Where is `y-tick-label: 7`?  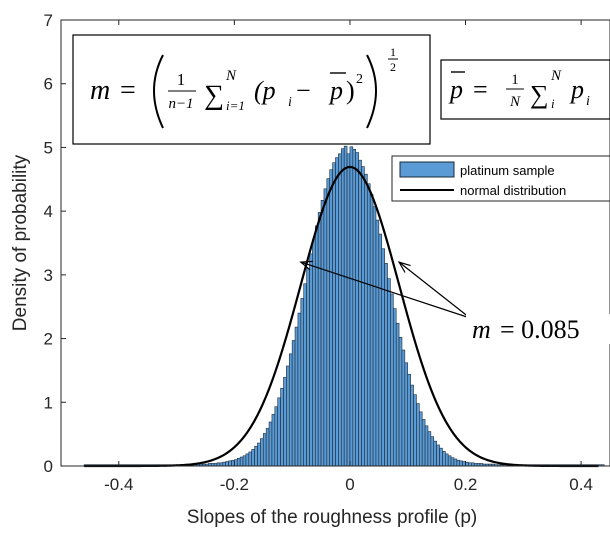
y-tick-label: 7 is located at coordinates (48, 20).